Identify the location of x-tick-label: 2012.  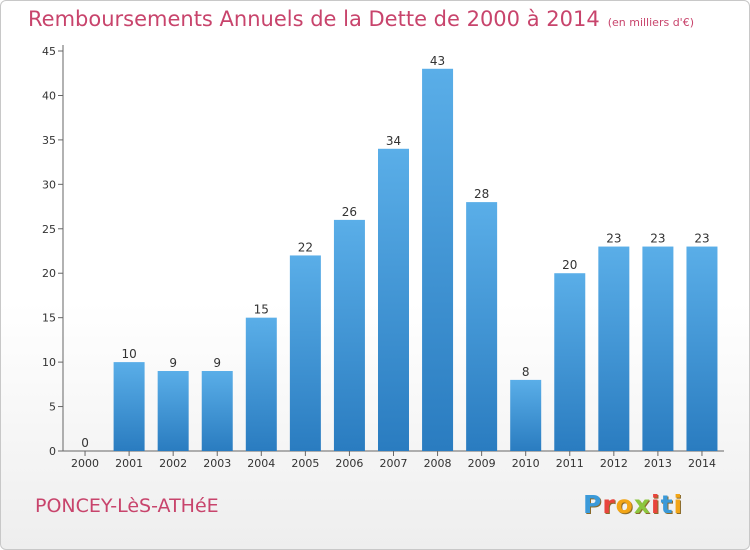
(614, 463).